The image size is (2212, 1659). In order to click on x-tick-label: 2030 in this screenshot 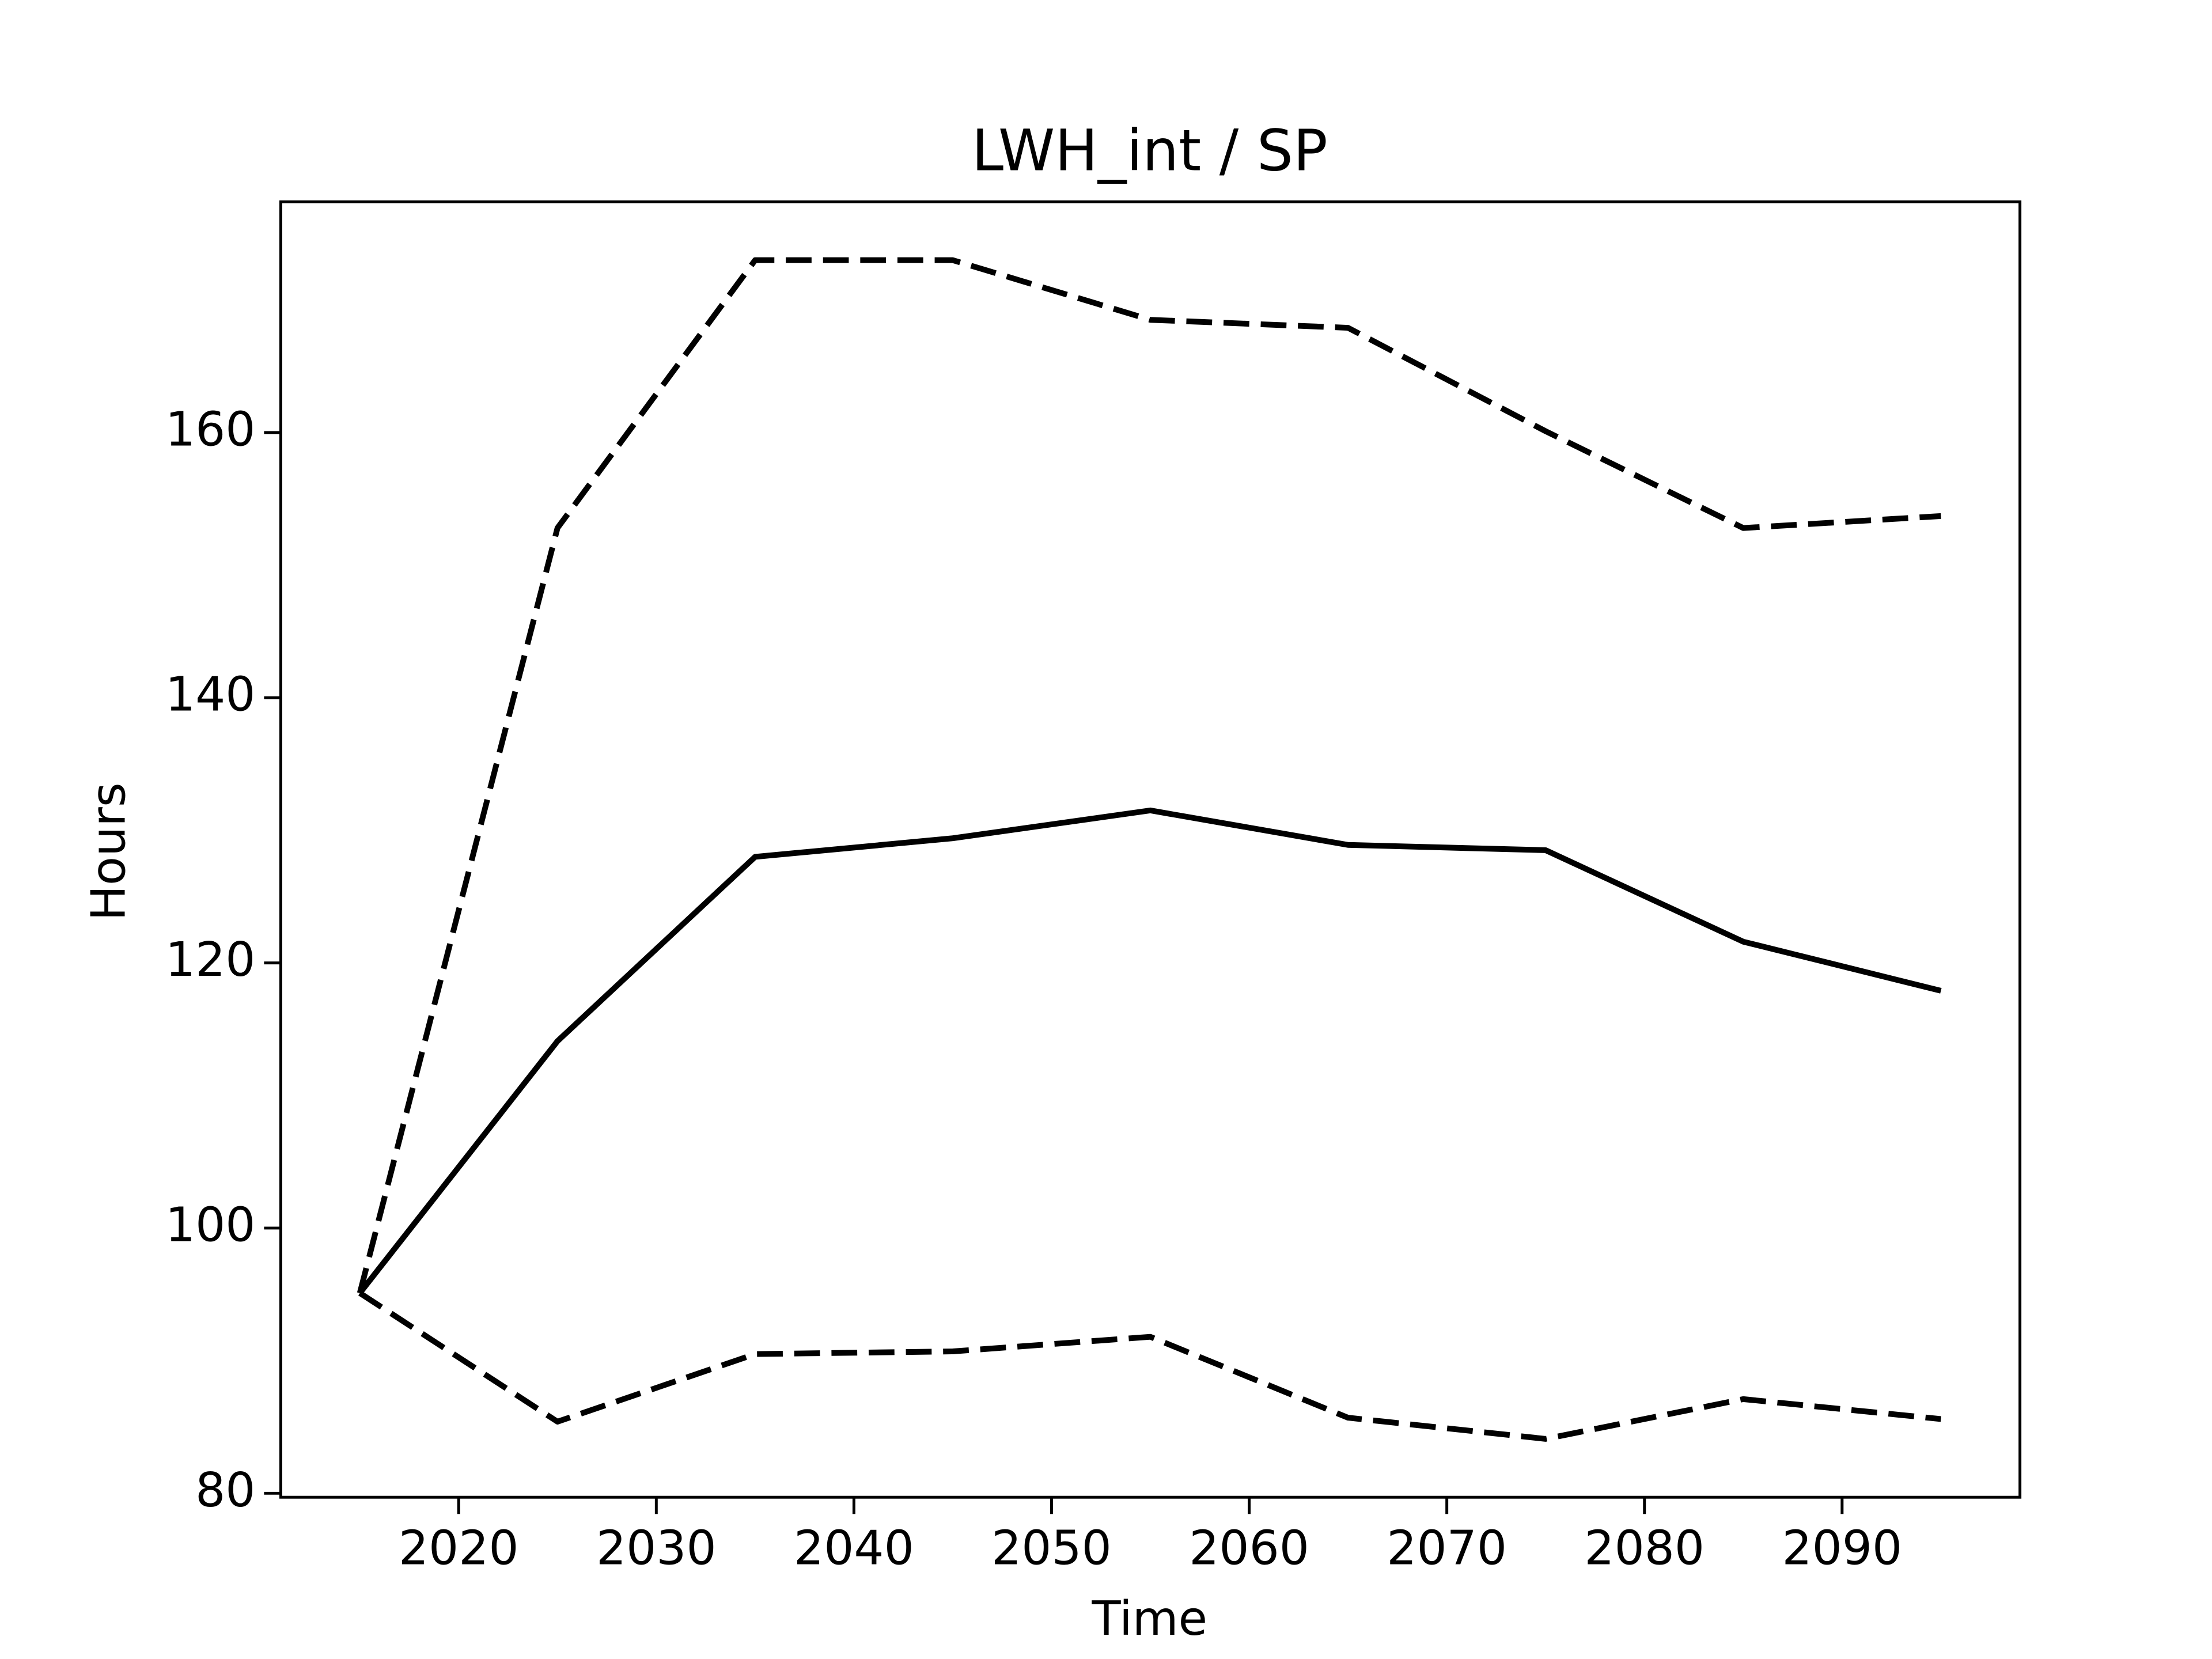, I will do `click(656, 1548)`.